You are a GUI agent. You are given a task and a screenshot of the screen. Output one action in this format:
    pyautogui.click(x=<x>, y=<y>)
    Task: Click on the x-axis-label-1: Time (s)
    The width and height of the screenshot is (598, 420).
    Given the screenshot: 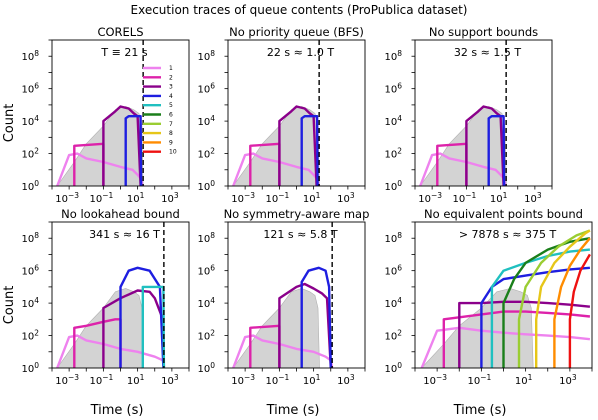 What is the action you would take?
    pyautogui.click(x=117, y=410)
    